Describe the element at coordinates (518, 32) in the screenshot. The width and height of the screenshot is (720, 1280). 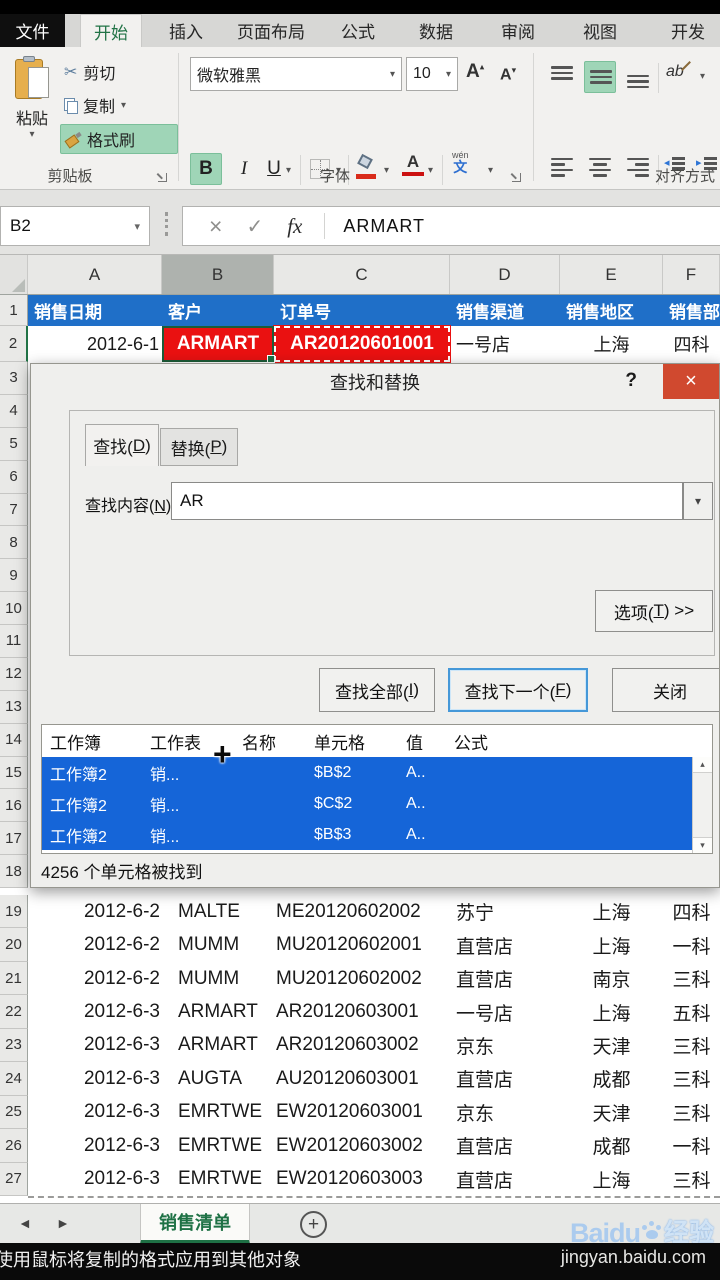
I see `tab-review: 审阅` at that location.